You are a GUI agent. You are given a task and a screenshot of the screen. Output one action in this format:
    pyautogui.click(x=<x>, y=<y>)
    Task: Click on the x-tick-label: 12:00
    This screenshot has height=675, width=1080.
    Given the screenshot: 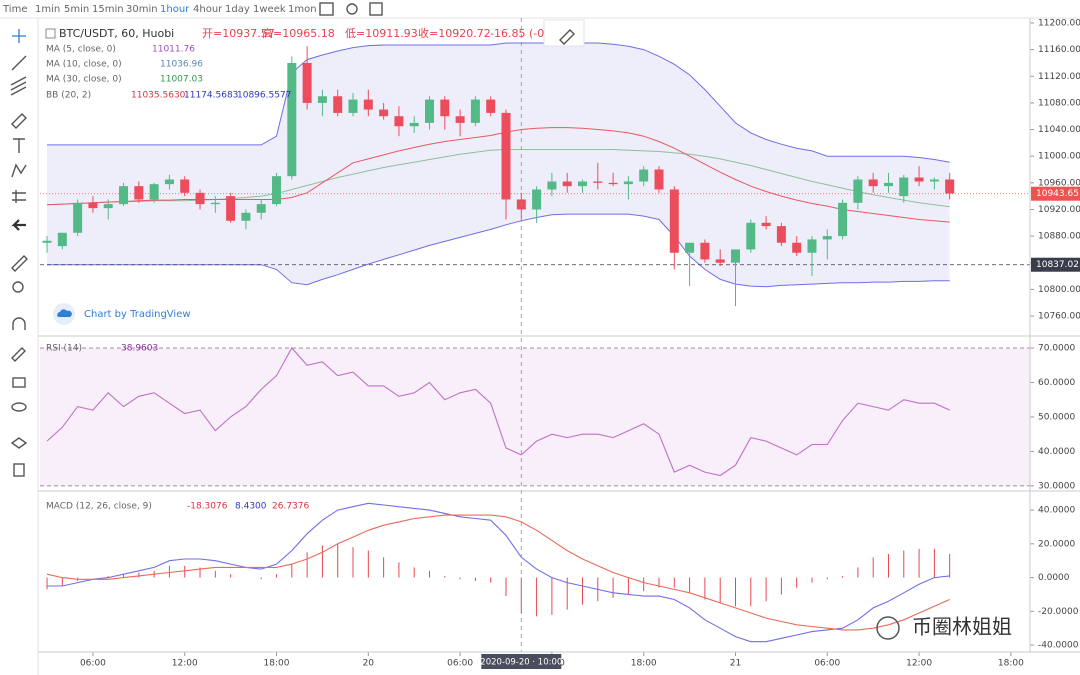 What is the action you would take?
    pyautogui.click(x=919, y=664)
    